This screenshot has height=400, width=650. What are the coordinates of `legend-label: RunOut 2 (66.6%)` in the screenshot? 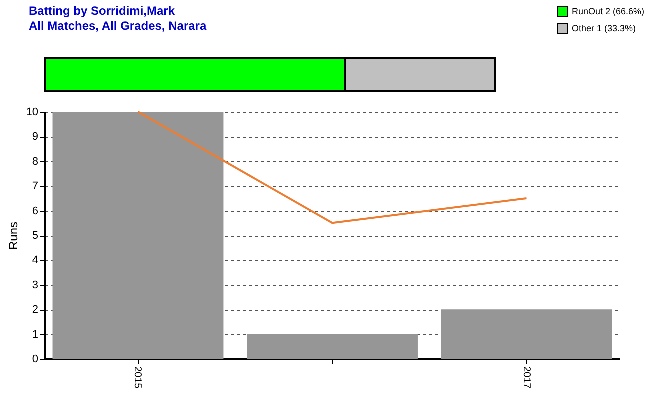 It's located at (608, 11).